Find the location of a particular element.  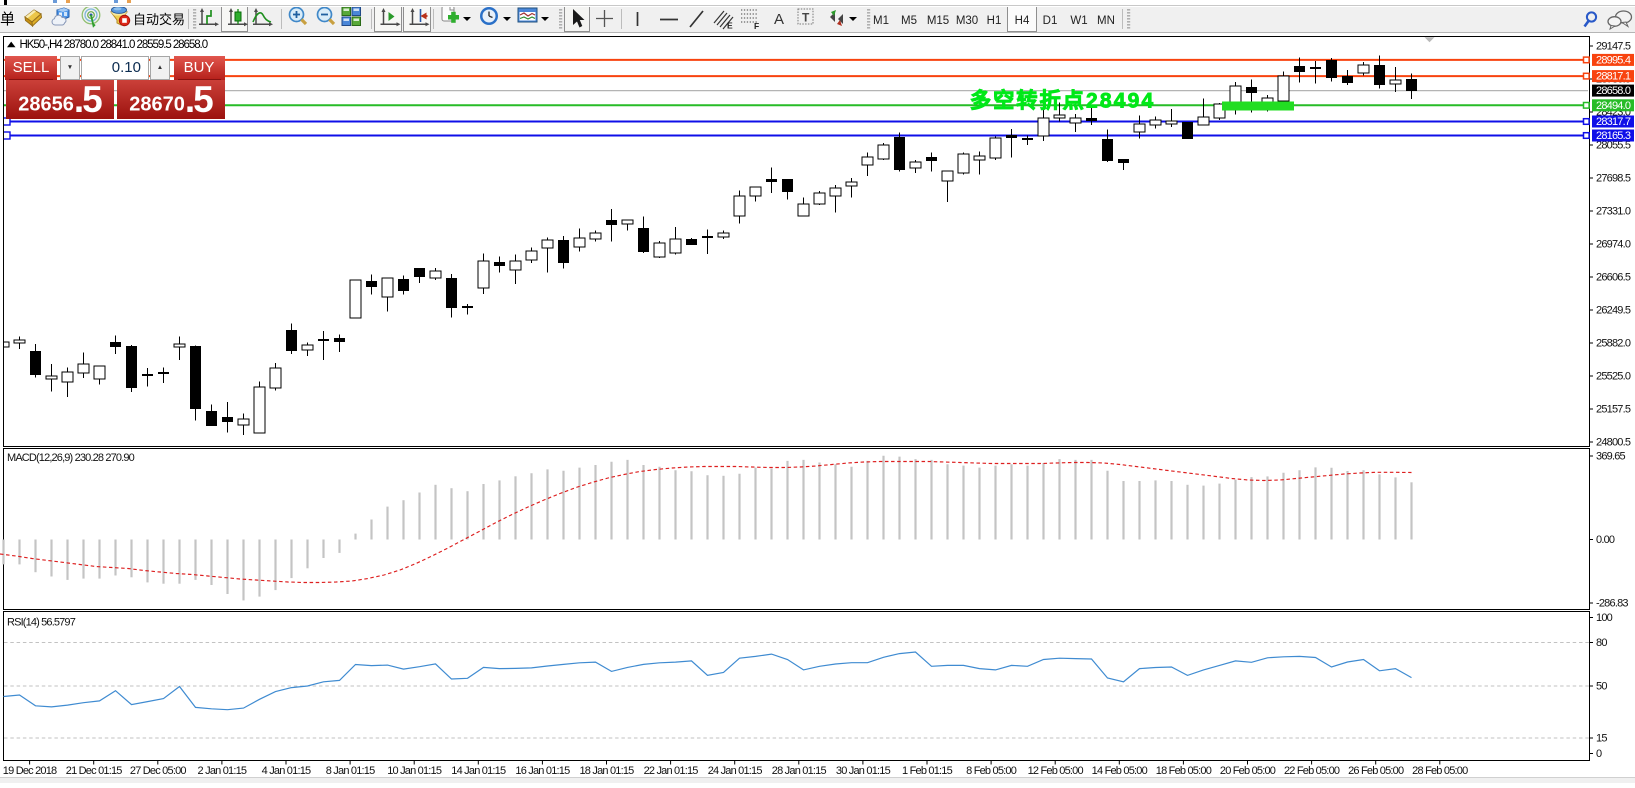

svg-text: 25157.5 is located at coordinates (1613, 410).